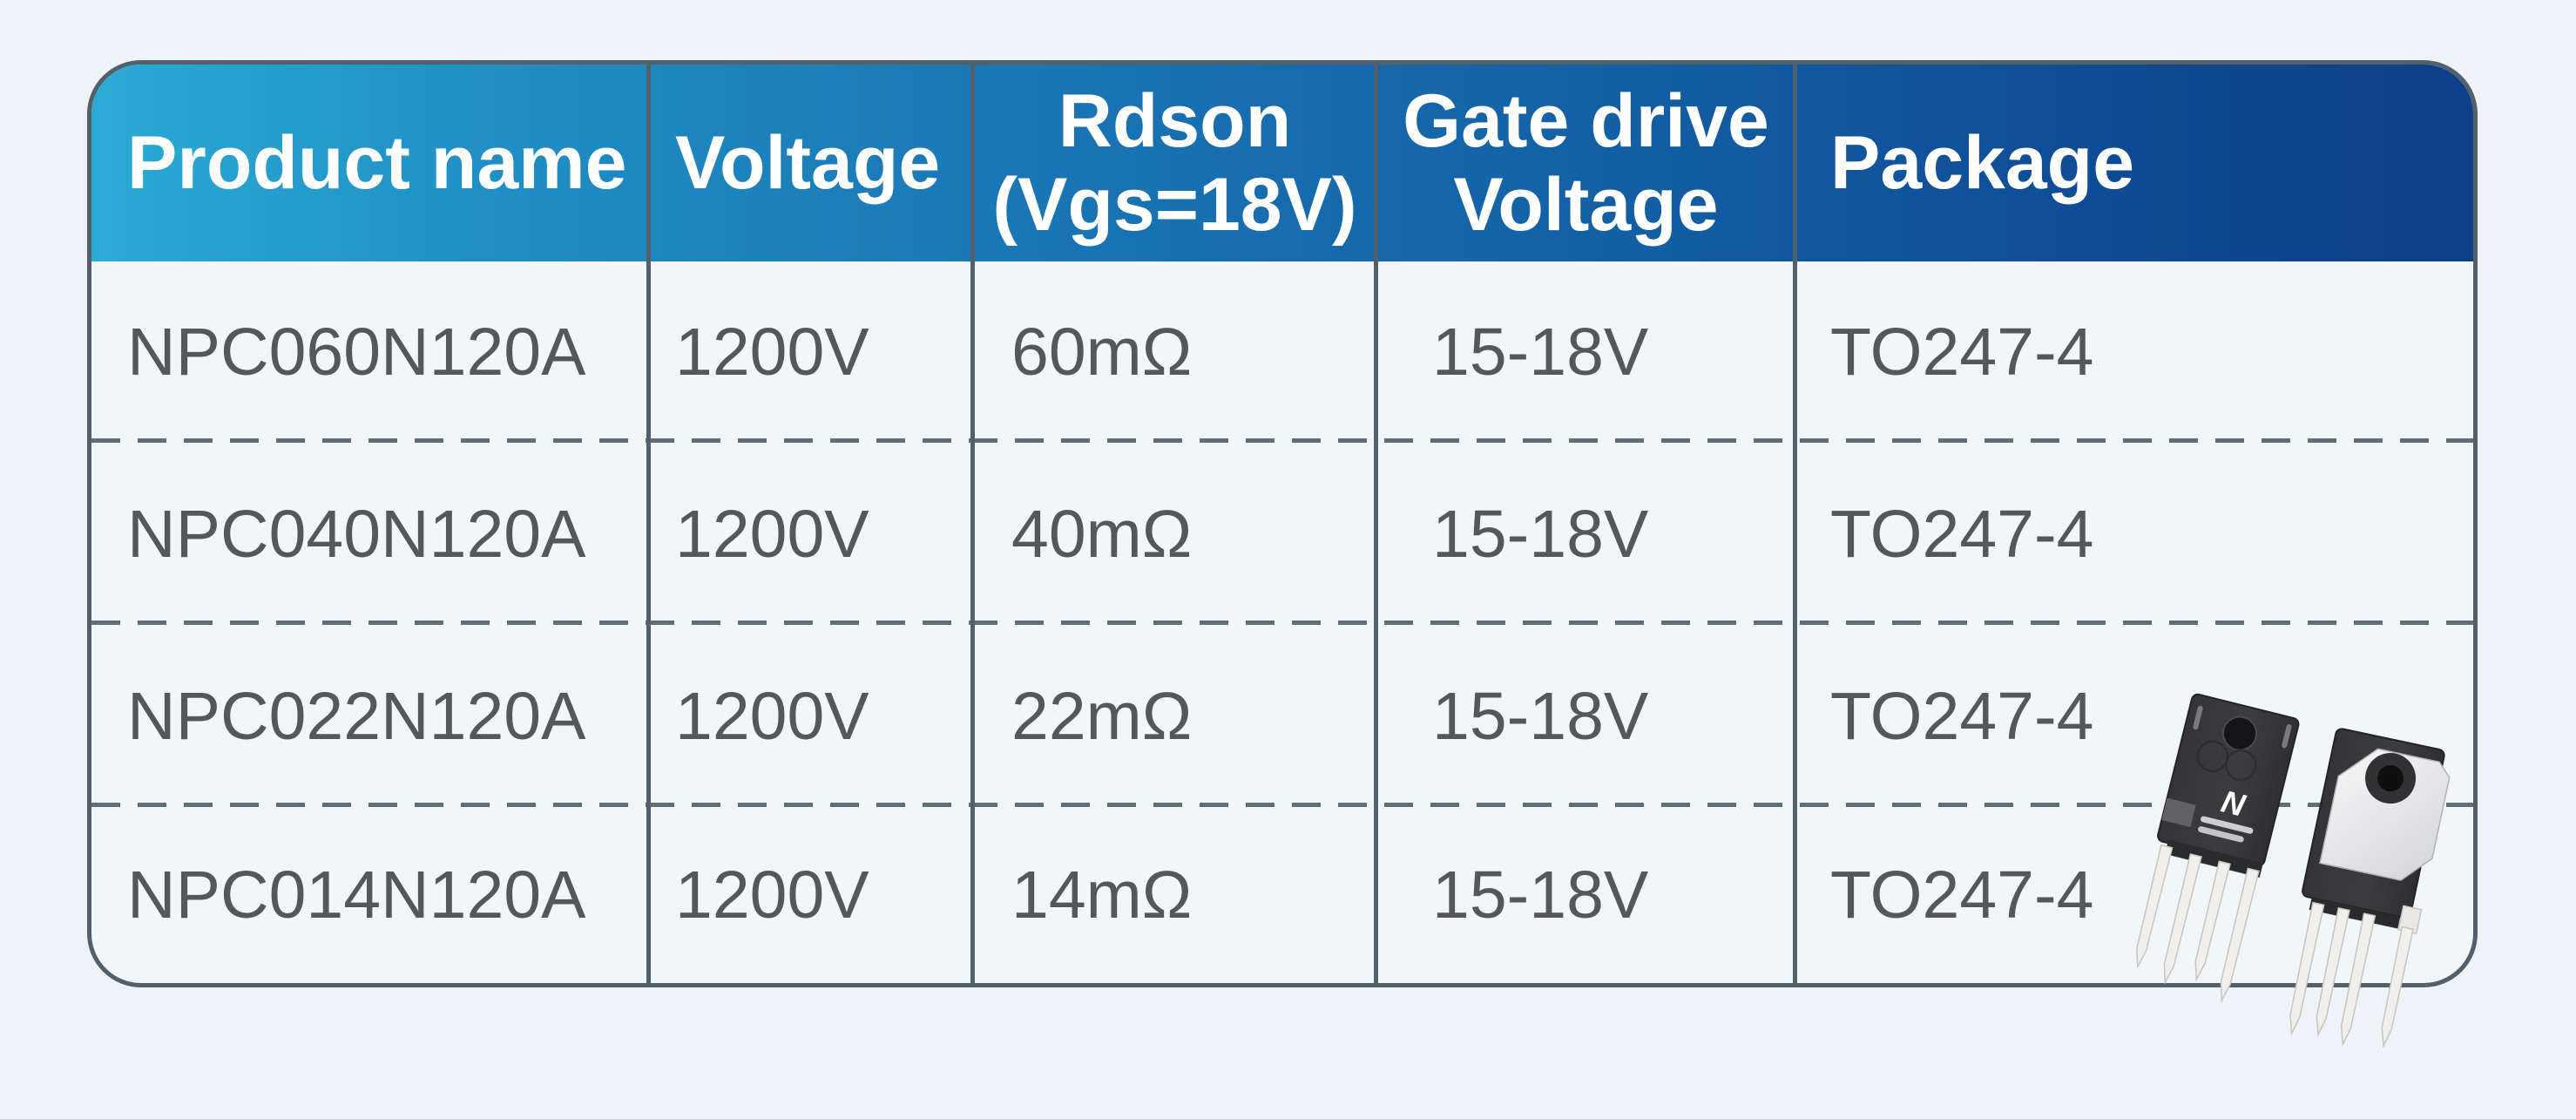 The height and width of the screenshot is (1119, 2576). I want to click on header-gate-drive-voltage: Gate drive Voltage, so click(1585, 162).